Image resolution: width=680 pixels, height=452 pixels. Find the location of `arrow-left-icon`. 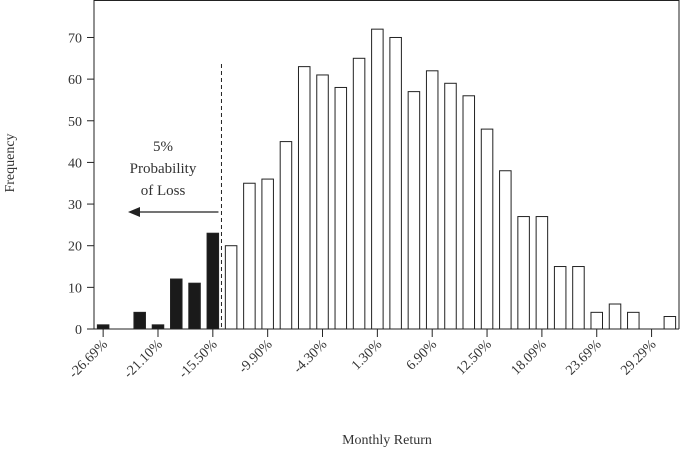

arrow-left-icon is located at coordinates (134, 212).